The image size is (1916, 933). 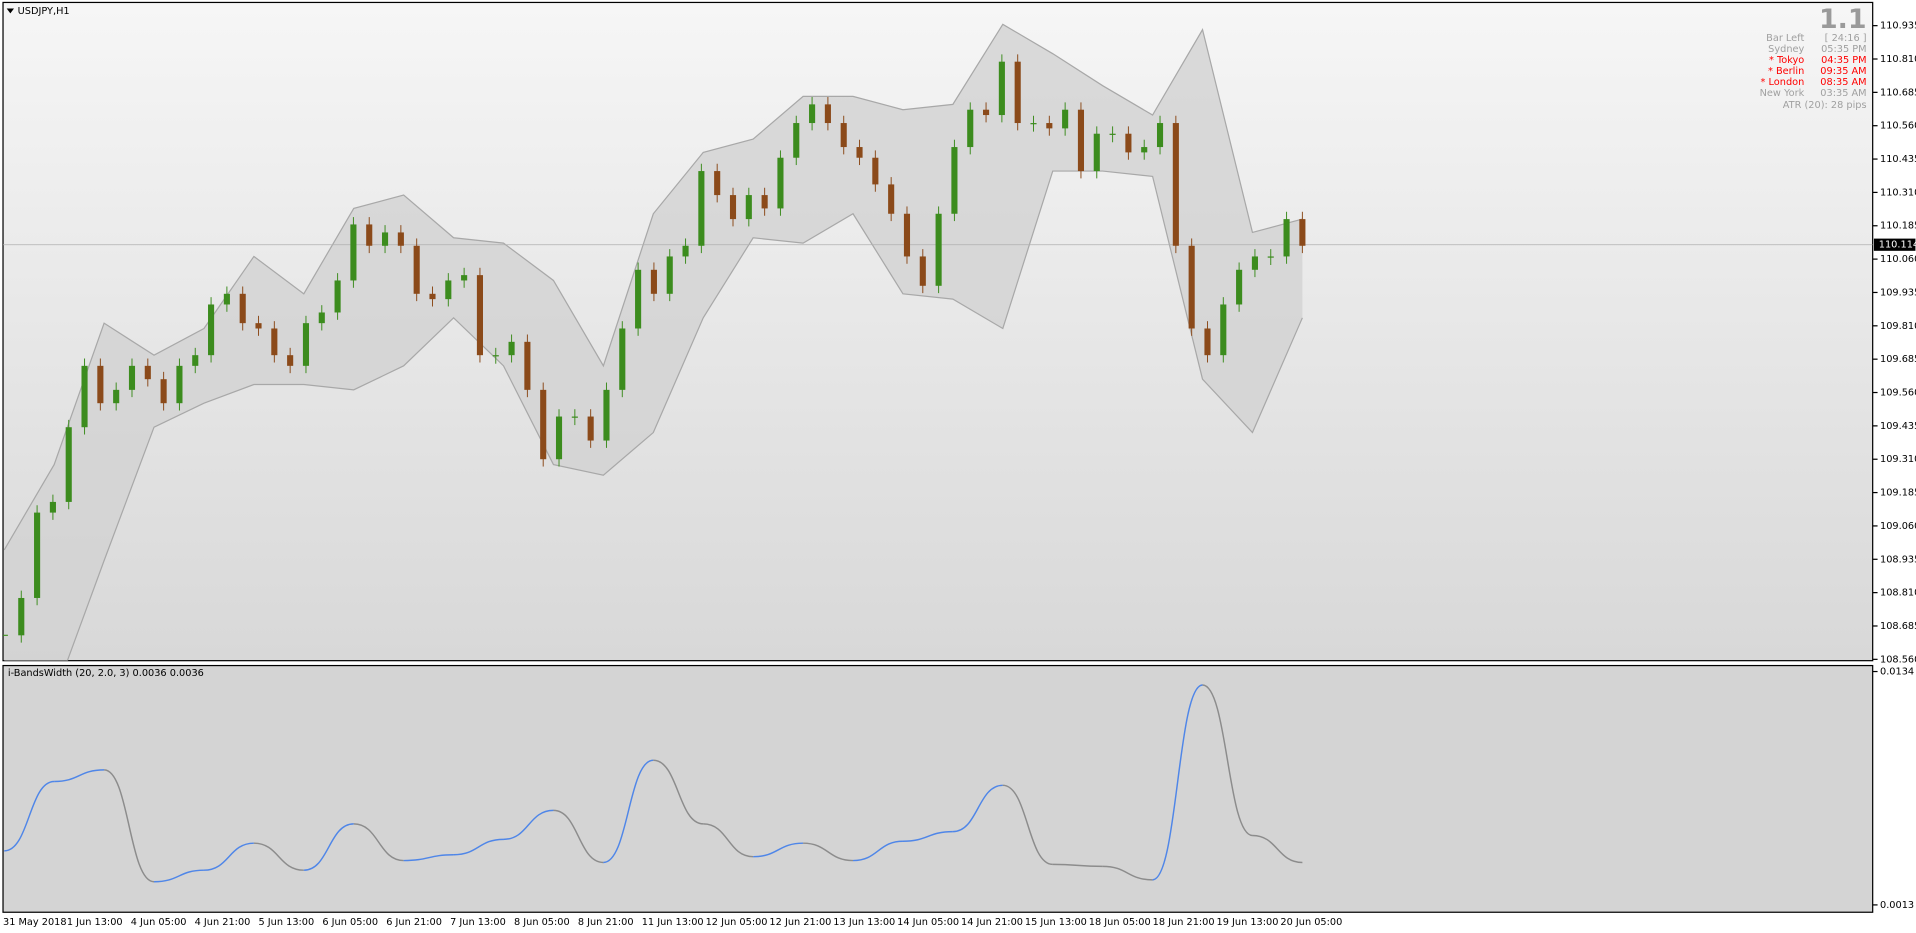 What do you see at coordinates (478, 922) in the screenshot?
I see `x-tick-label: 7 Jun 13:00` at bounding box center [478, 922].